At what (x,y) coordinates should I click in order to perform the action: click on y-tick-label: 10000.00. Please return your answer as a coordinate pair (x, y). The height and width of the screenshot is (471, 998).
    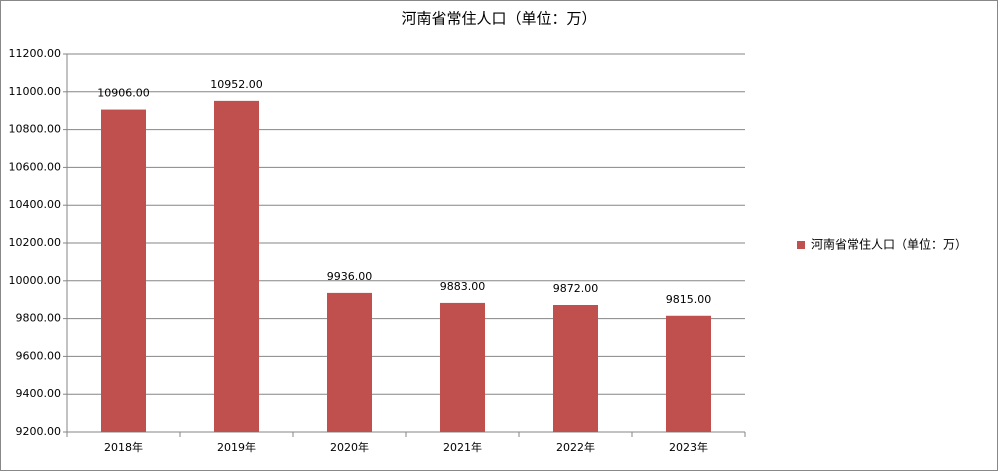
    Looking at the image, I should click on (35, 280).